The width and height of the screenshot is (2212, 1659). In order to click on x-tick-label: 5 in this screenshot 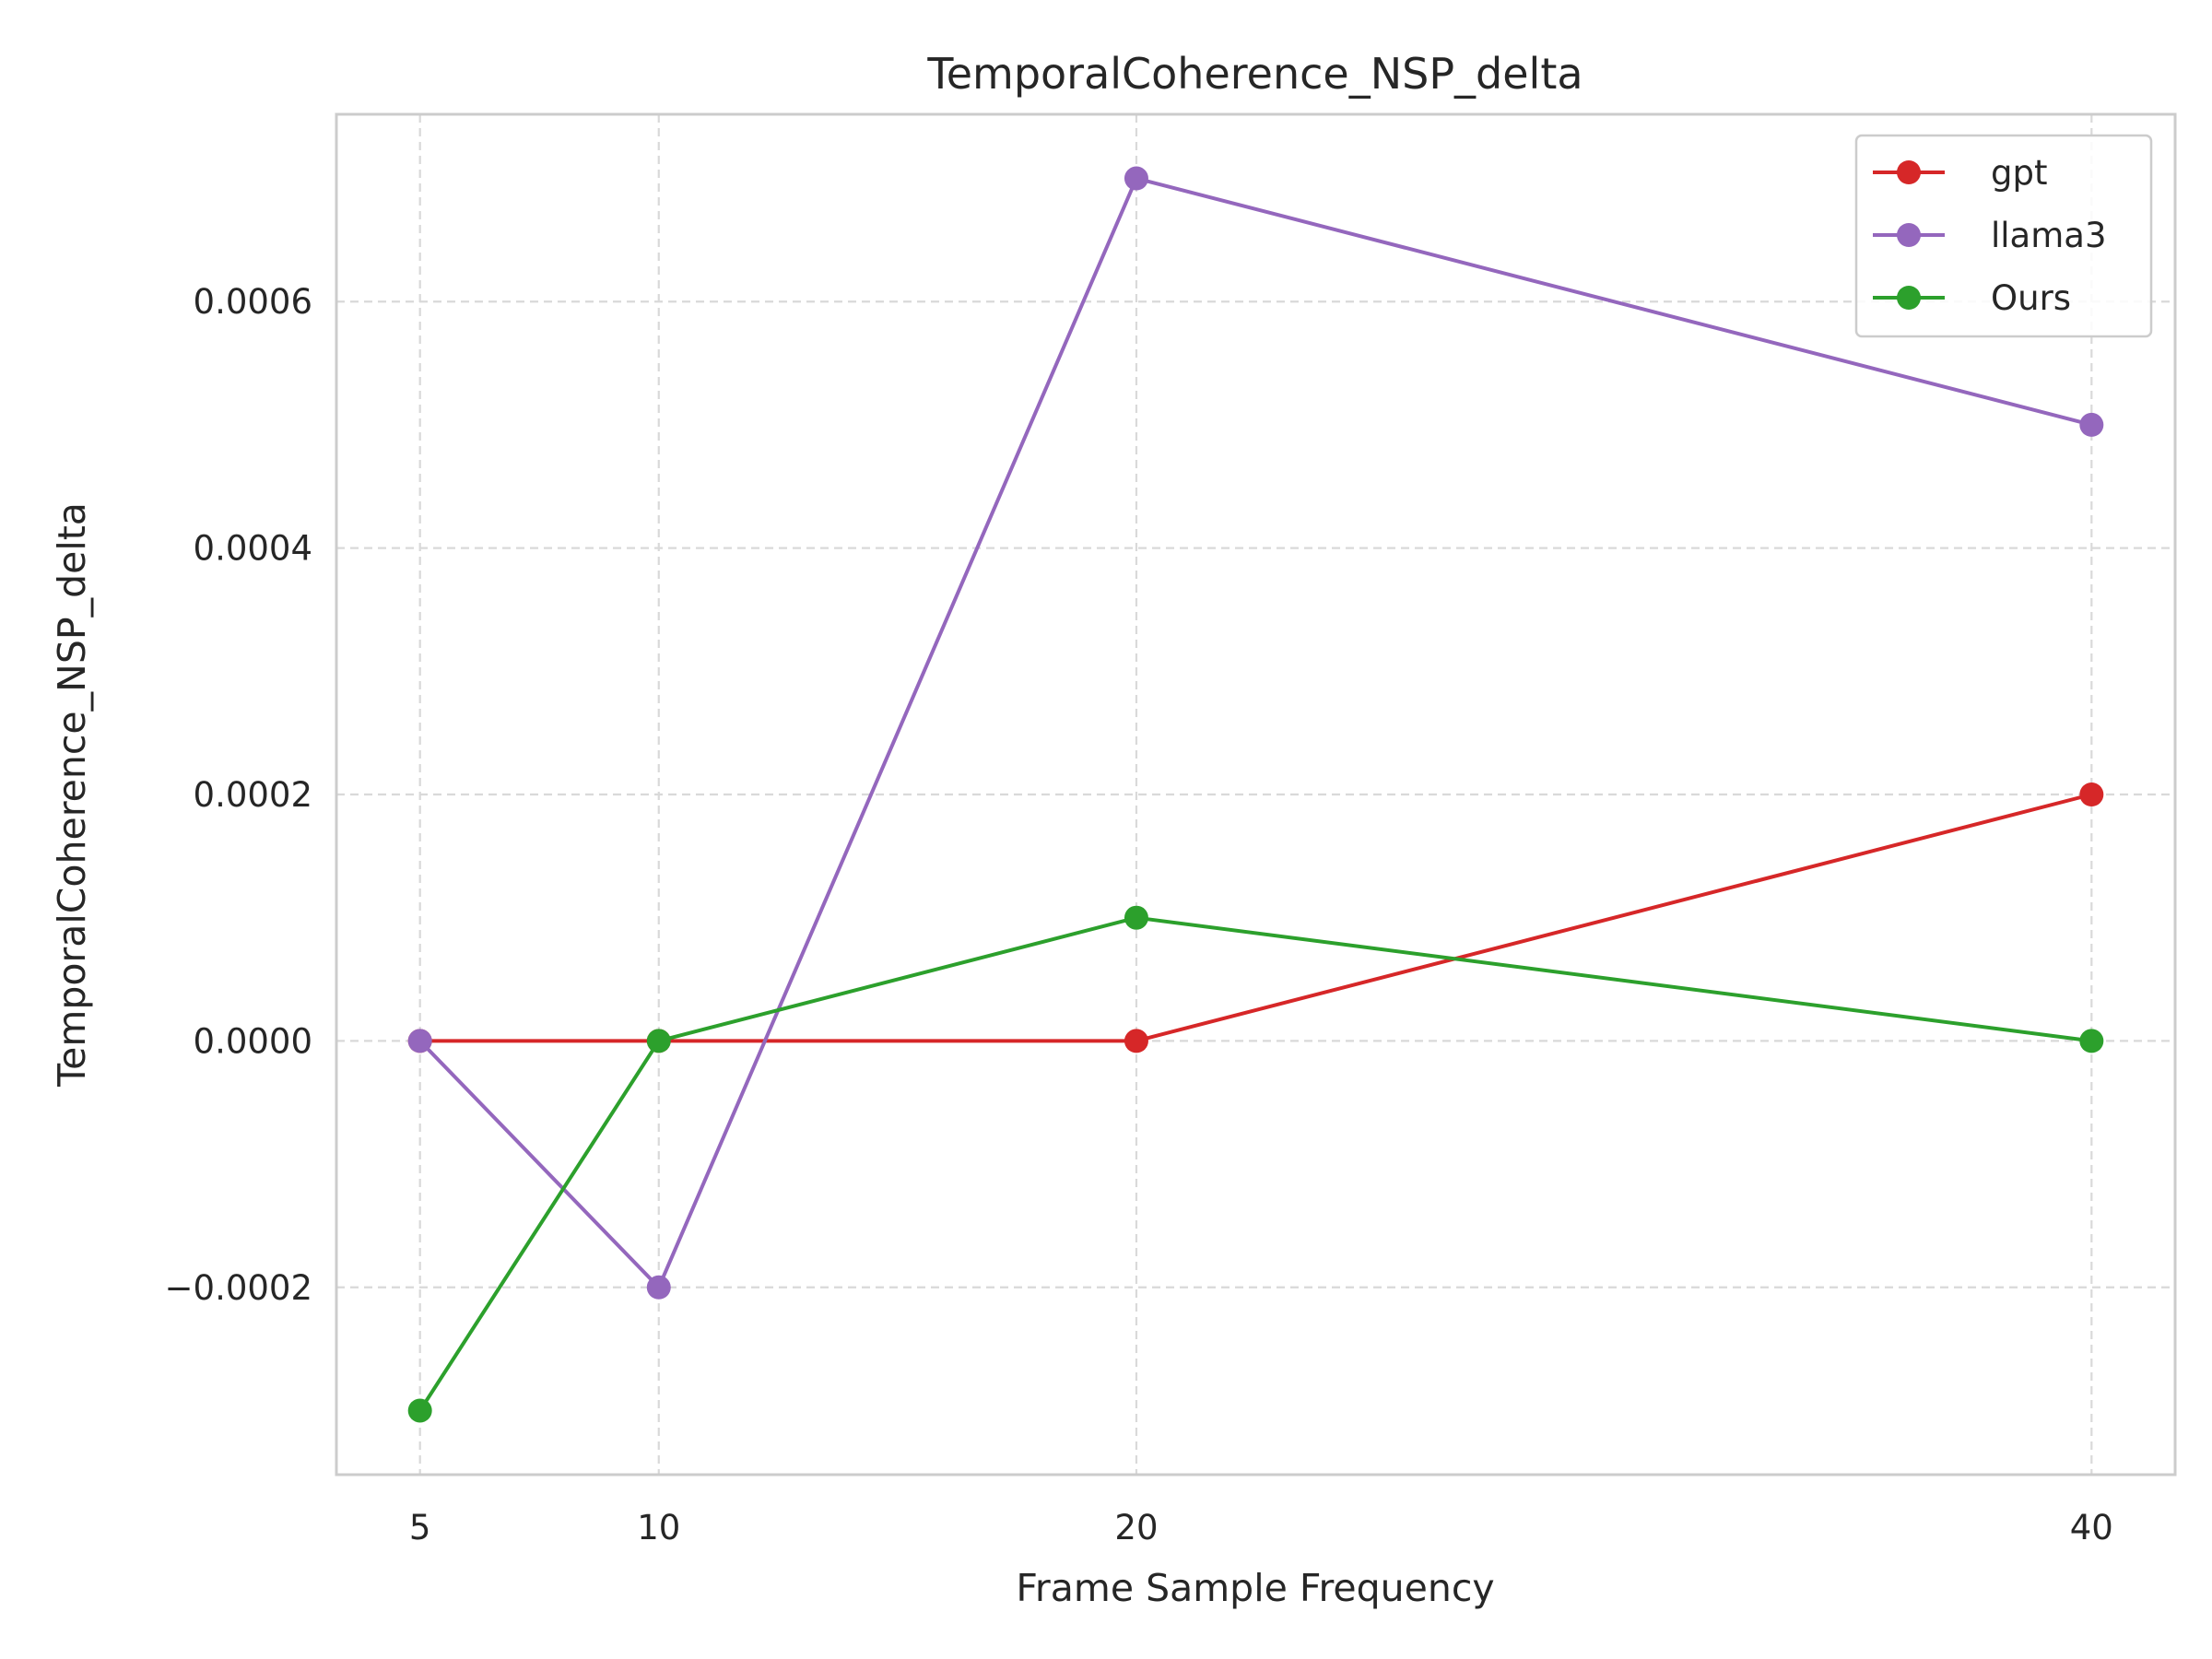, I will do `click(420, 1527)`.